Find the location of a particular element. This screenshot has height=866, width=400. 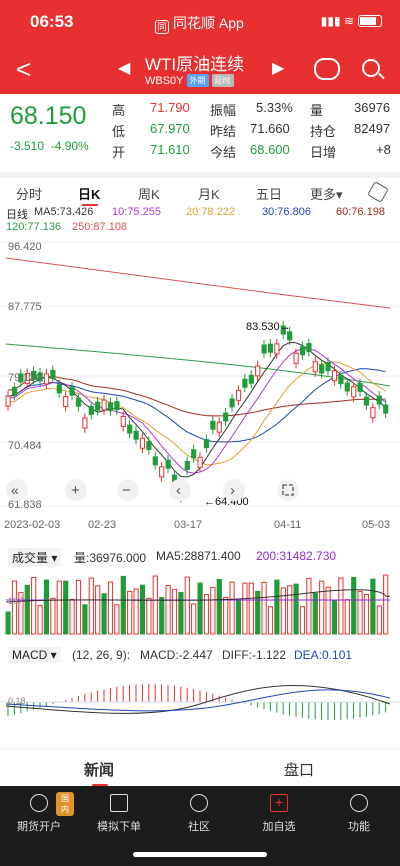

zoom-in-button: + is located at coordinates (75, 490).